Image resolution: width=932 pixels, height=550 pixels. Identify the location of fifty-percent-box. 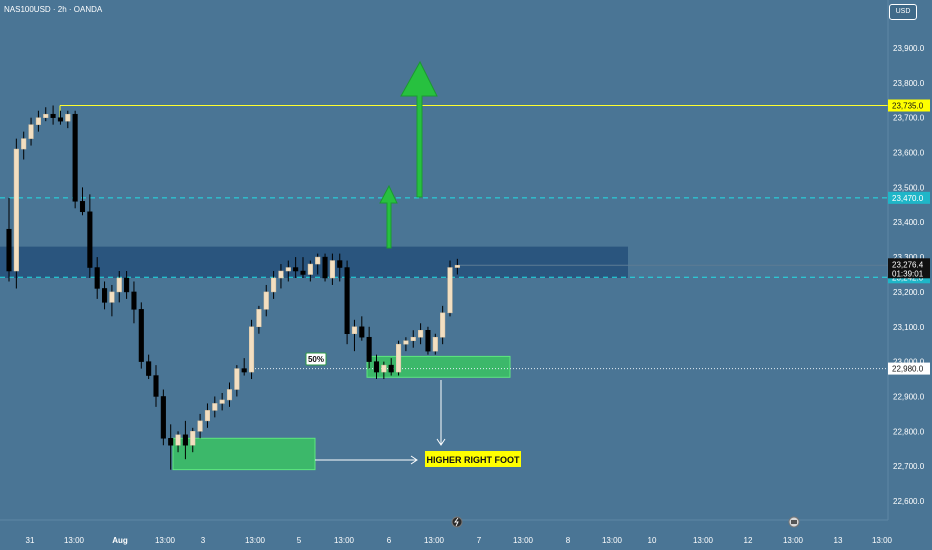
(316, 359).